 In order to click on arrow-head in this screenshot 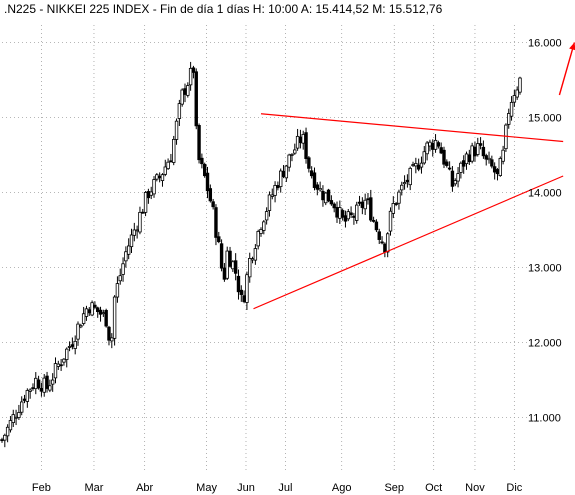, I will do `click(572, 46)`.